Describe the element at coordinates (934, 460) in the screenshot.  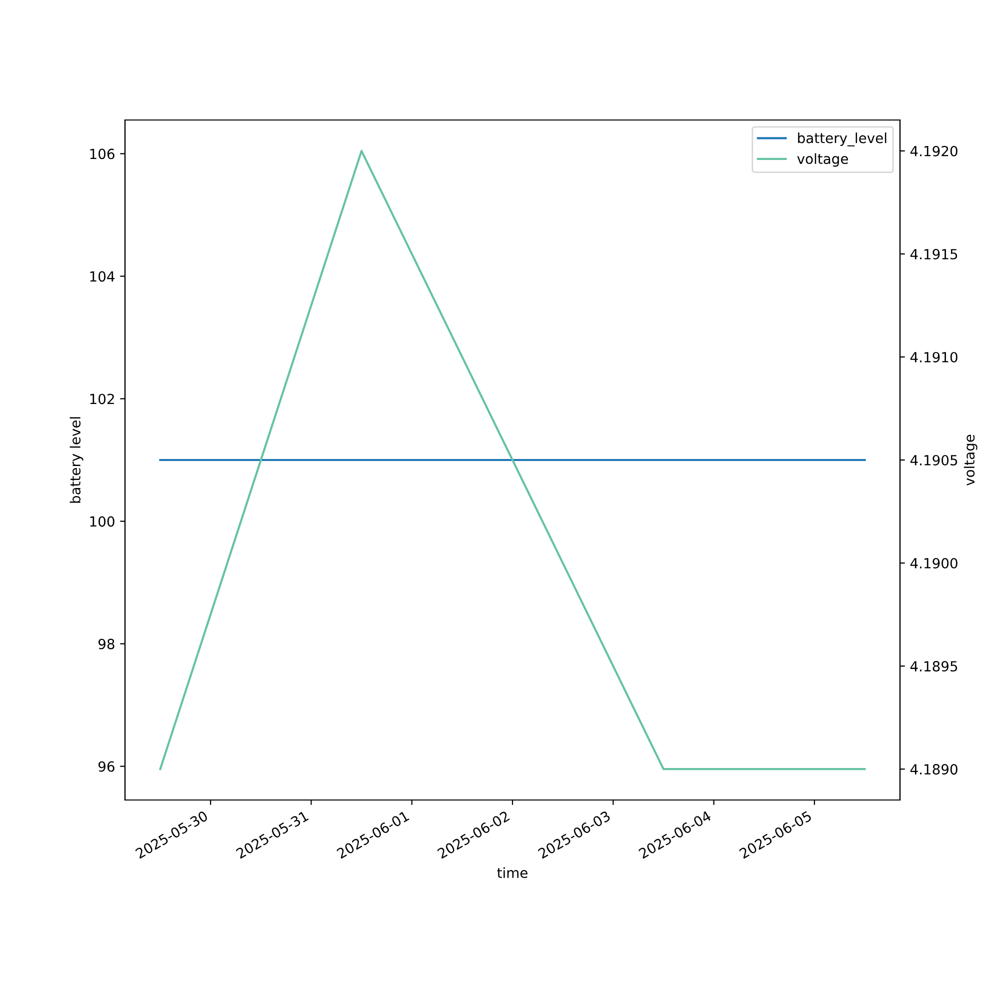
I see `y2-tick-label: 4.1905` at that location.